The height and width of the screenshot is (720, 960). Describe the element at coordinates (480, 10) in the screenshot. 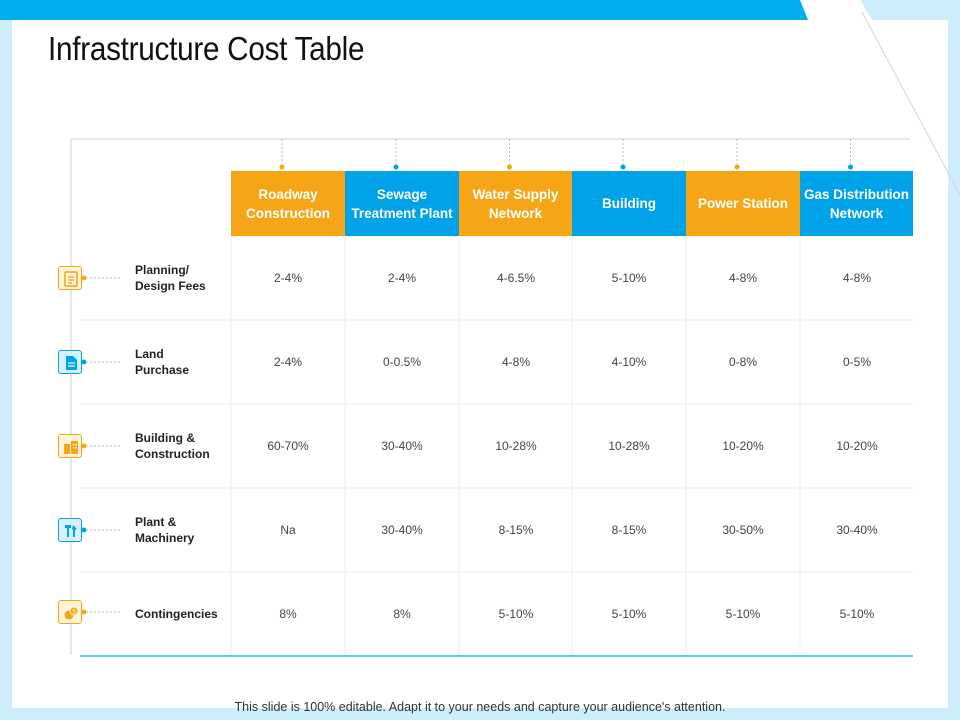

I see `top-accent-bar` at that location.